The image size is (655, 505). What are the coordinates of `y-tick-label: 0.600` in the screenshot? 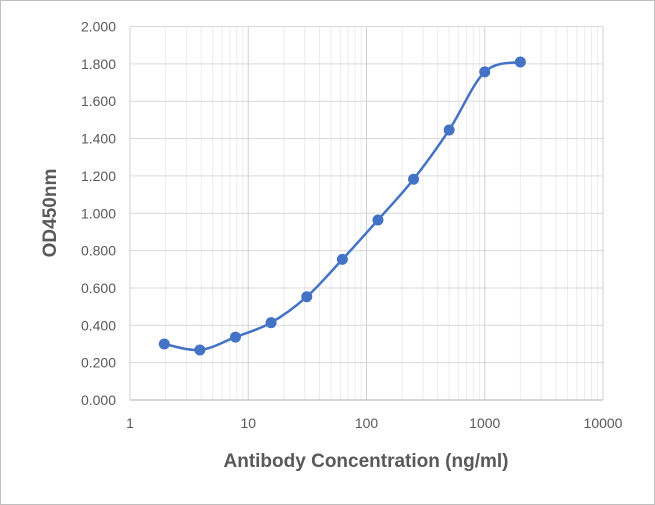 It's located at (98, 288).